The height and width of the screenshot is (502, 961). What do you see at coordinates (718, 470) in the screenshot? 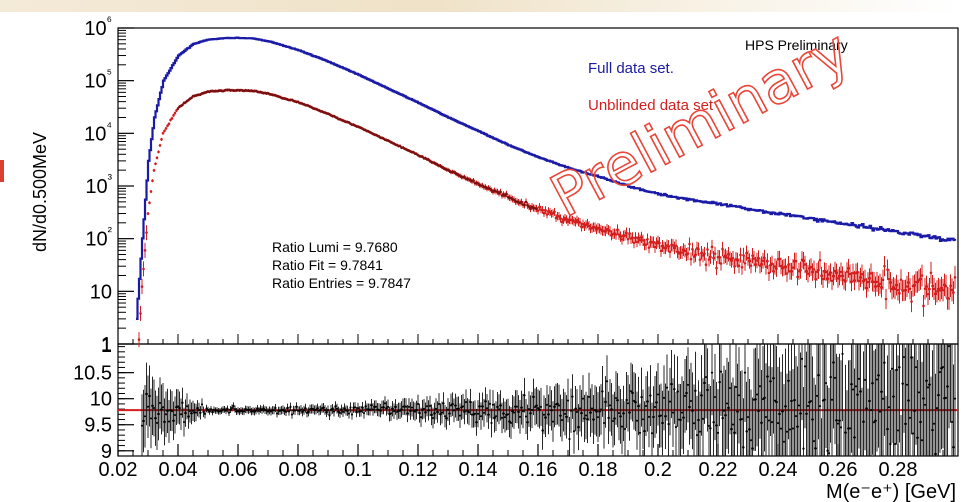
I see `ratio-x-tick-label: 0.22` at bounding box center [718, 470].